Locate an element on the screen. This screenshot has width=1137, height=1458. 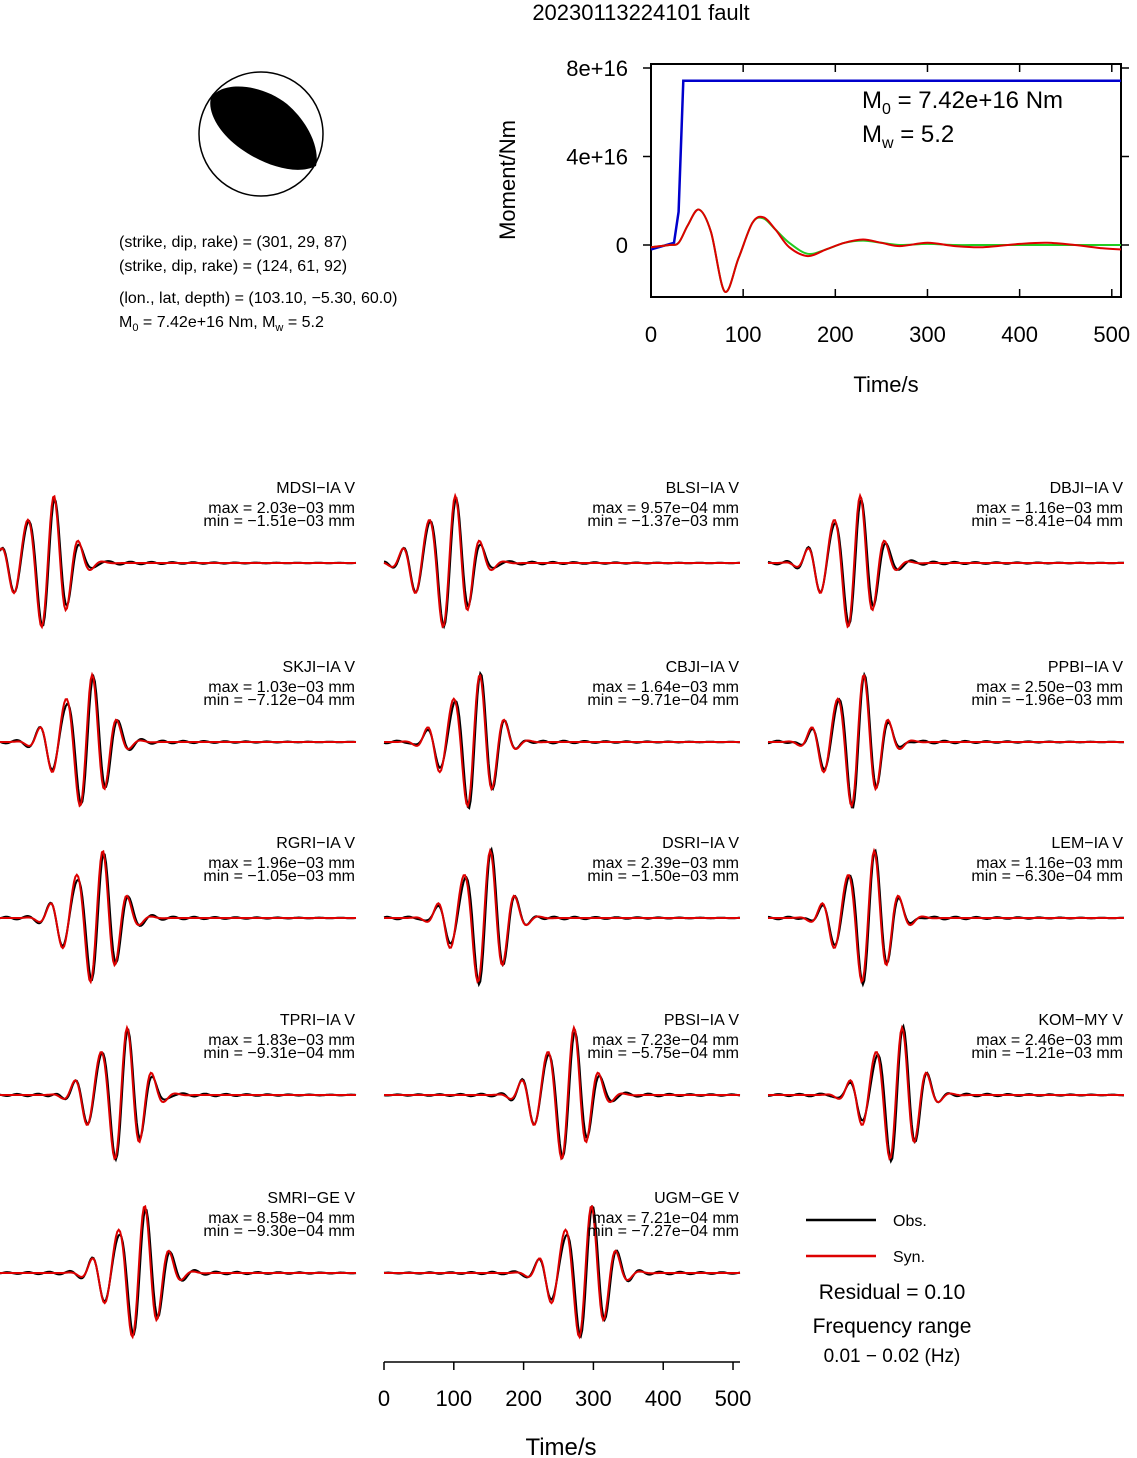
figure-title: 20230113224101 fault is located at coordinates (640, 12).